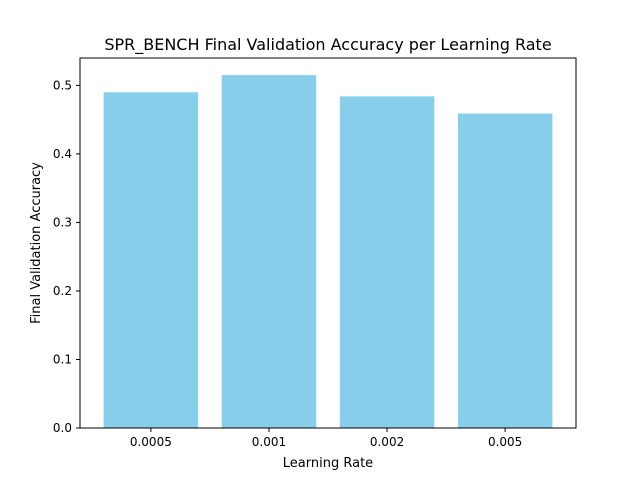 The image size is (640, 484). What do you see at coordinates (269, 442) in the screenshot?
I see `x-tick-label: 0.001` at bounding box center [269, 442].